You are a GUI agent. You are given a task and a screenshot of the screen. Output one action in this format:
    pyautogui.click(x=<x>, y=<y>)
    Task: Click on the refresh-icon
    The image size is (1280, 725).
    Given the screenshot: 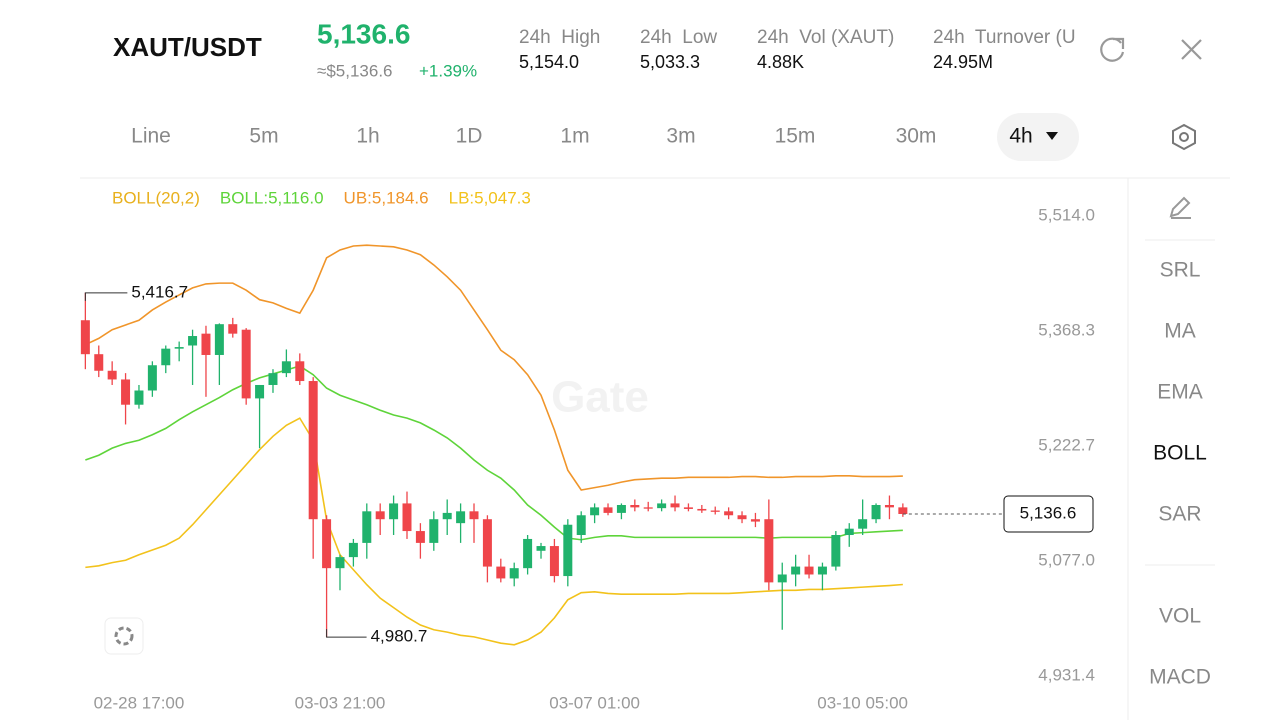 What is the action you would take?
    pyautogui.click(x=1112, y=49)
    